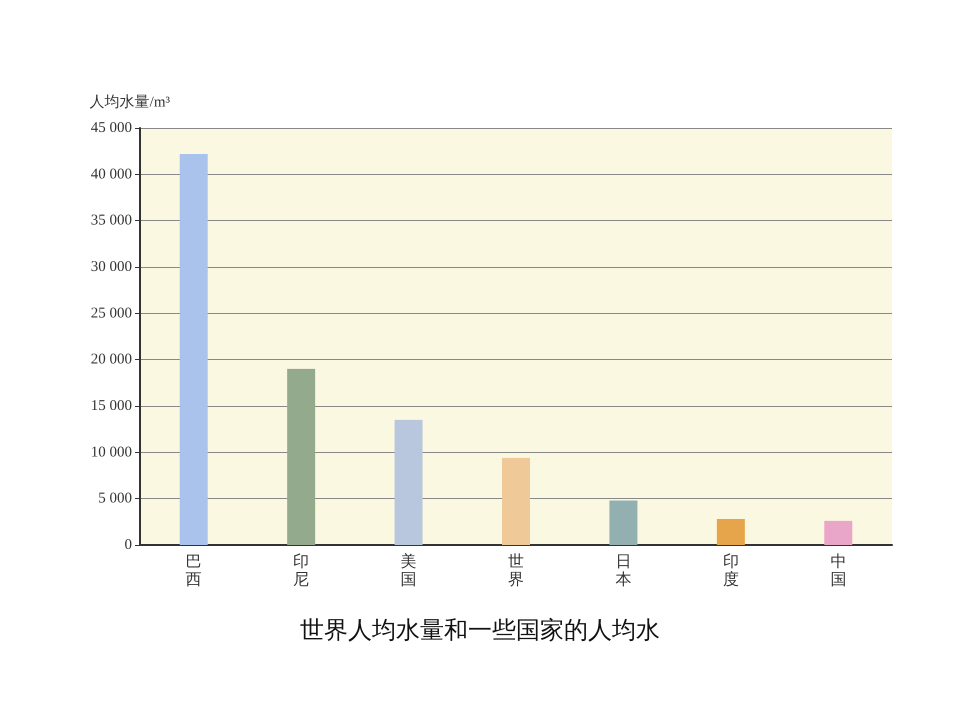  What do you see at coordinates (111, 360) in the screenshot?
I see `y-tick-label: 20 000` at bounding box center [111, 360].